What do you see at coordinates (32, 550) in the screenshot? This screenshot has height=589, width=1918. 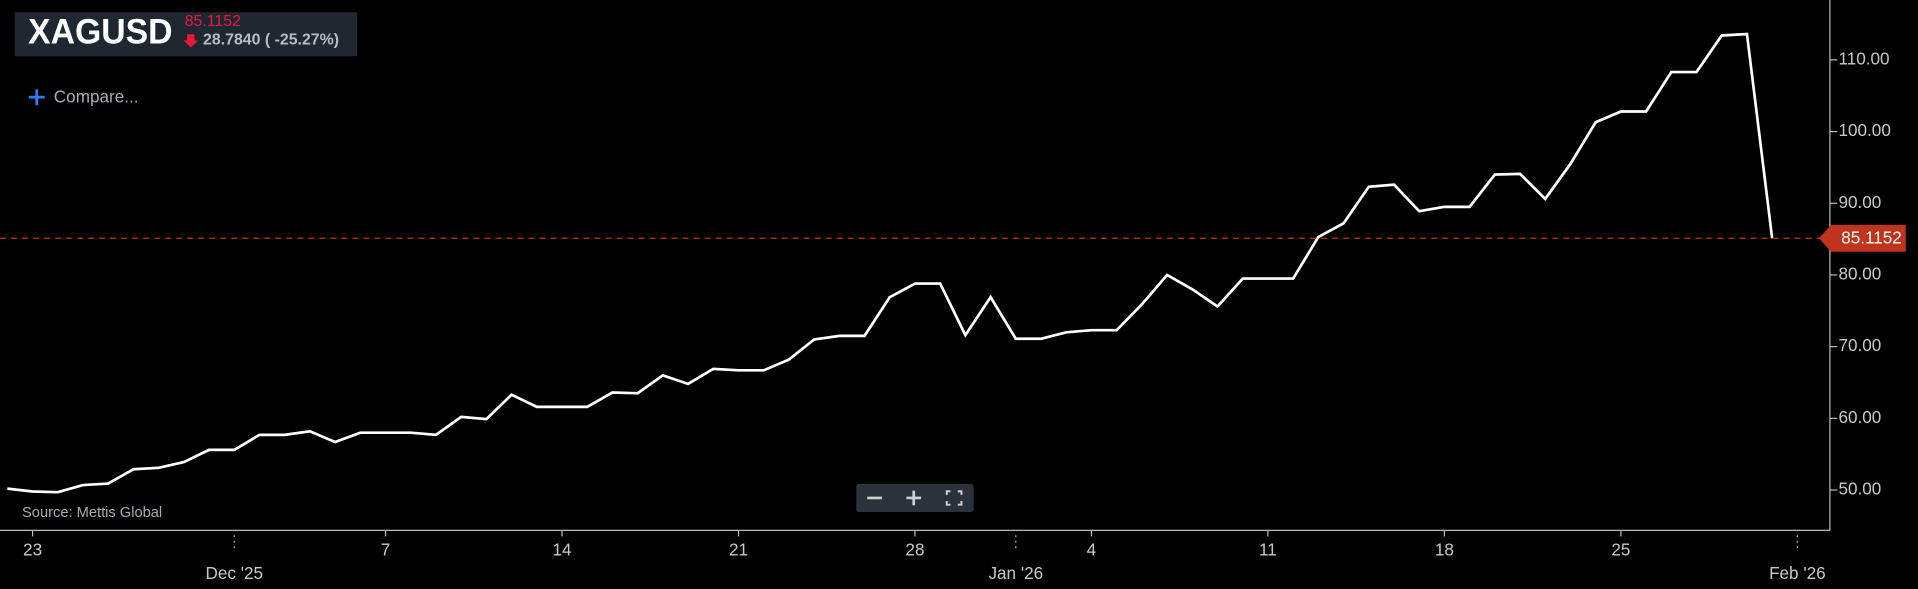 I see `x-tick-label: 23` at bounding box center [32, 550].